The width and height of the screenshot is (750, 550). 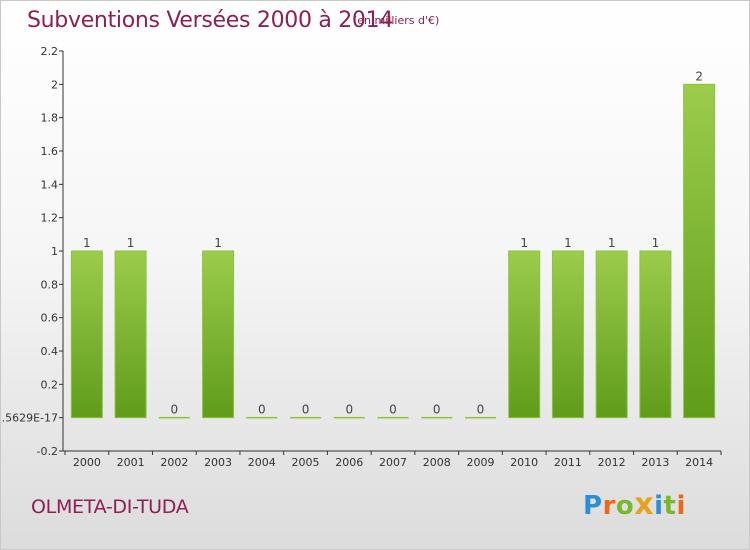 I want to click on y-tick-label: 2, so click(x=54, y=84).